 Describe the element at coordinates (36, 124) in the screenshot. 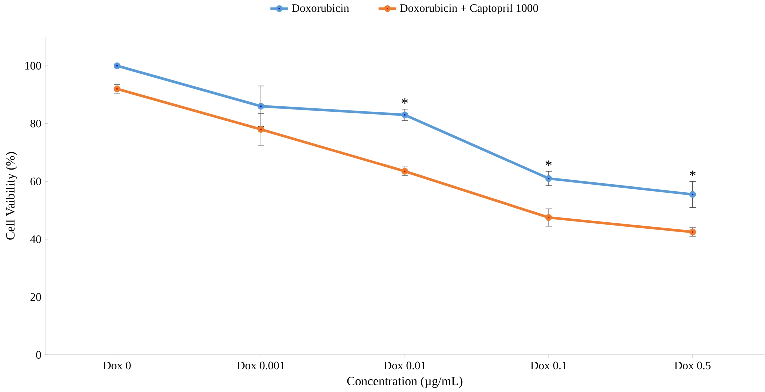

I see `y-tick-label: 80` at that location.